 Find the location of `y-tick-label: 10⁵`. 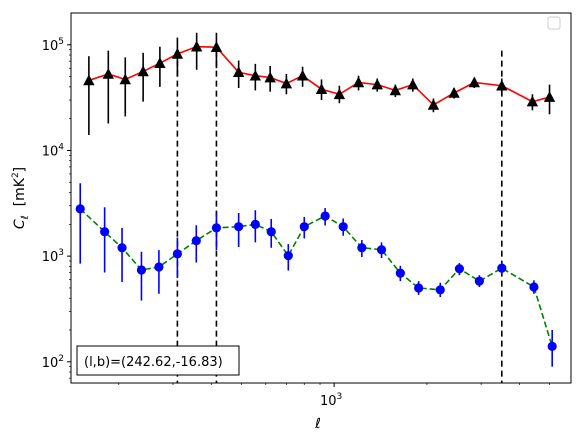

y-tick-label: 10⁵ is located at coordinates (53, 45).